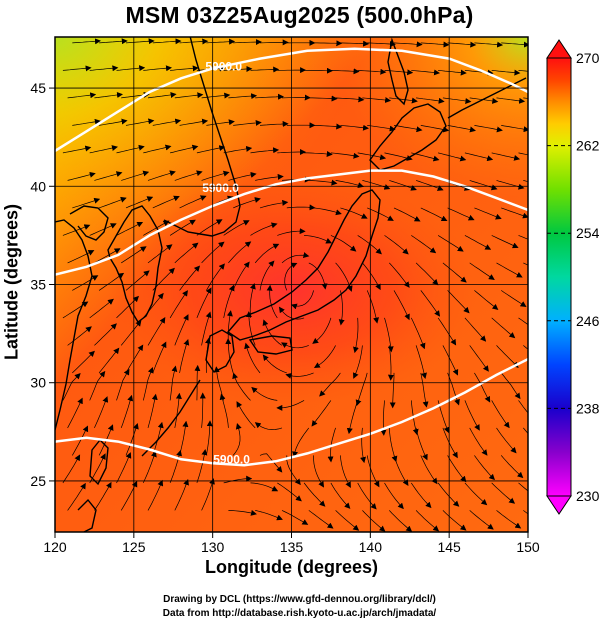  I want to click on colorbar-tick-label: 238, so click(587, 408).